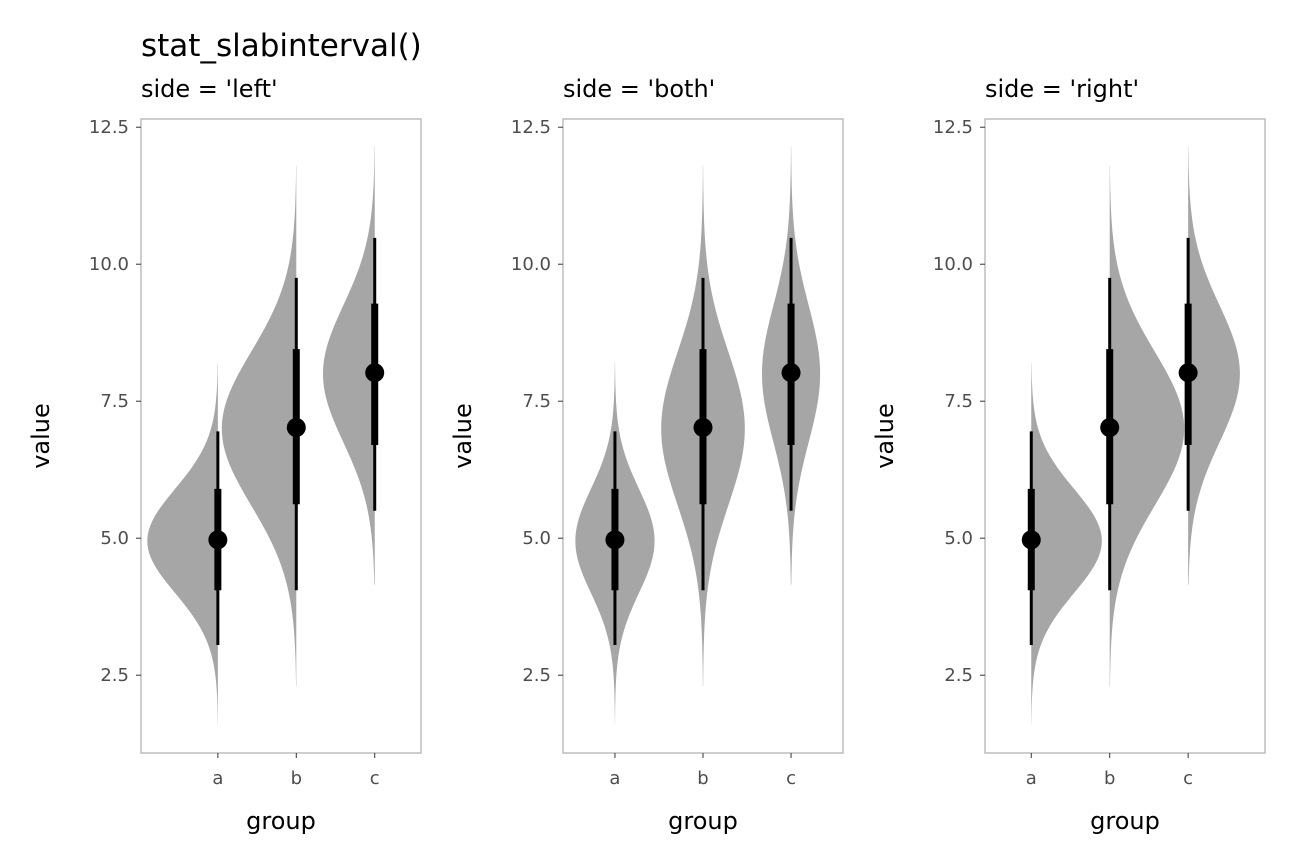  I want to click on panel-subtitle: side = 'left', so click(209, 89).